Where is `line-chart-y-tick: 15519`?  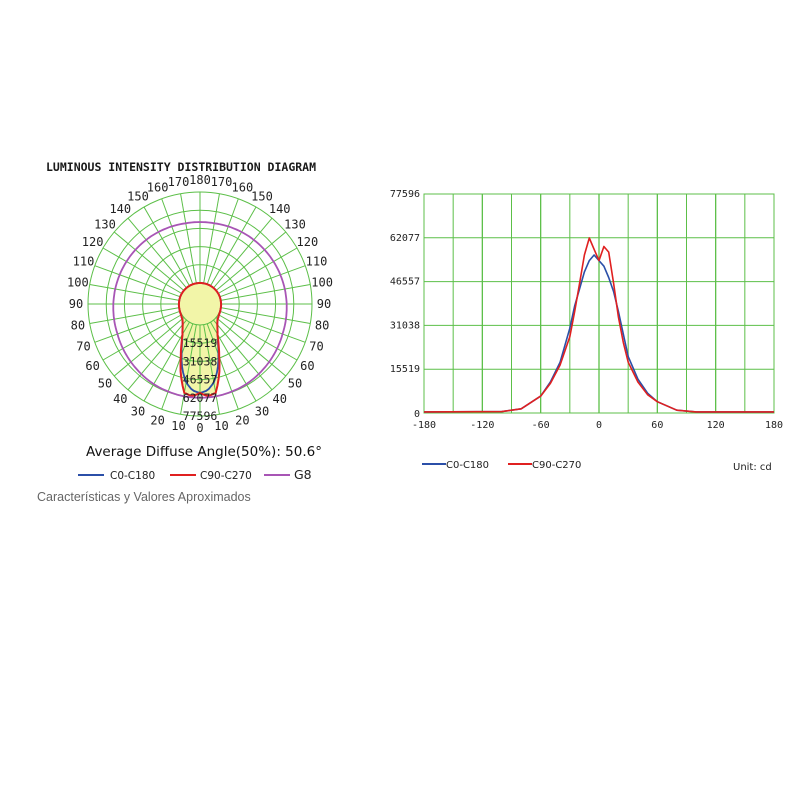 line-chart-y-tick: 15519 is located at coordinates (405, 369).